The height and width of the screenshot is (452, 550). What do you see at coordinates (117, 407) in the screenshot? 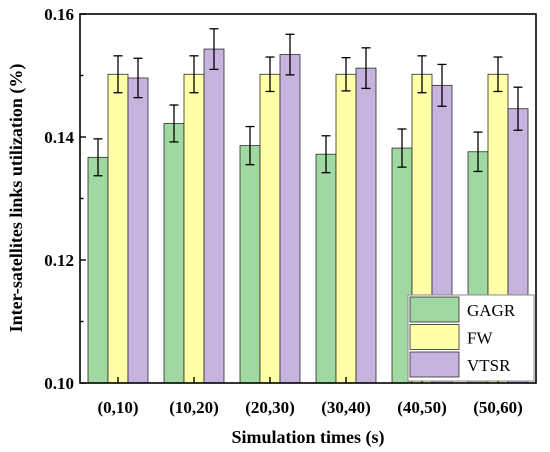
I see `x-tick-label: (0,10)` at bounding box center [117, 407].